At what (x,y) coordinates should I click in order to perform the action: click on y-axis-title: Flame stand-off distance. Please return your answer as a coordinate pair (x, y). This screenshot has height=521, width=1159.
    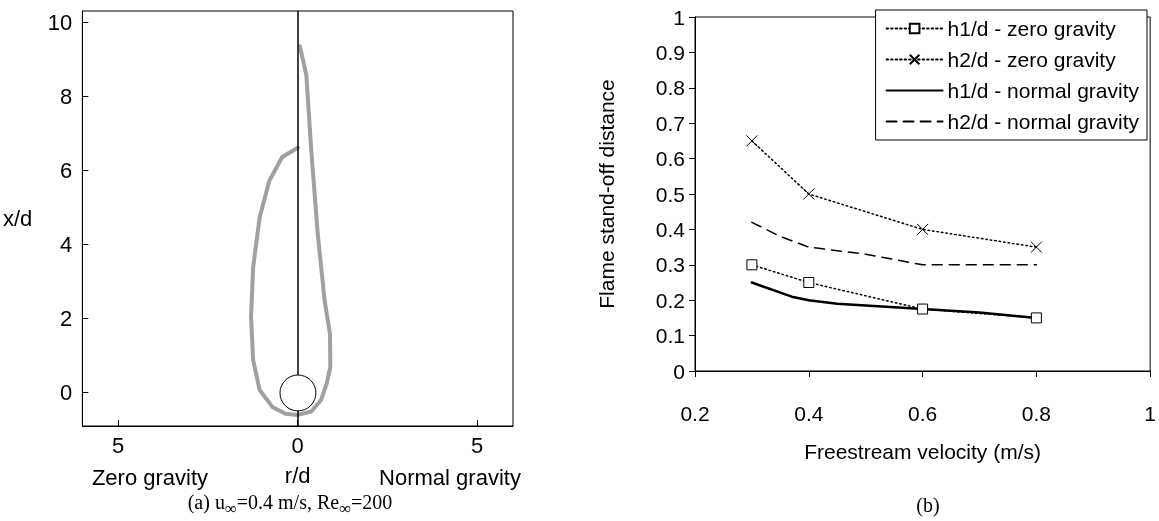
    Looking at the image, I should click on (606, 194).